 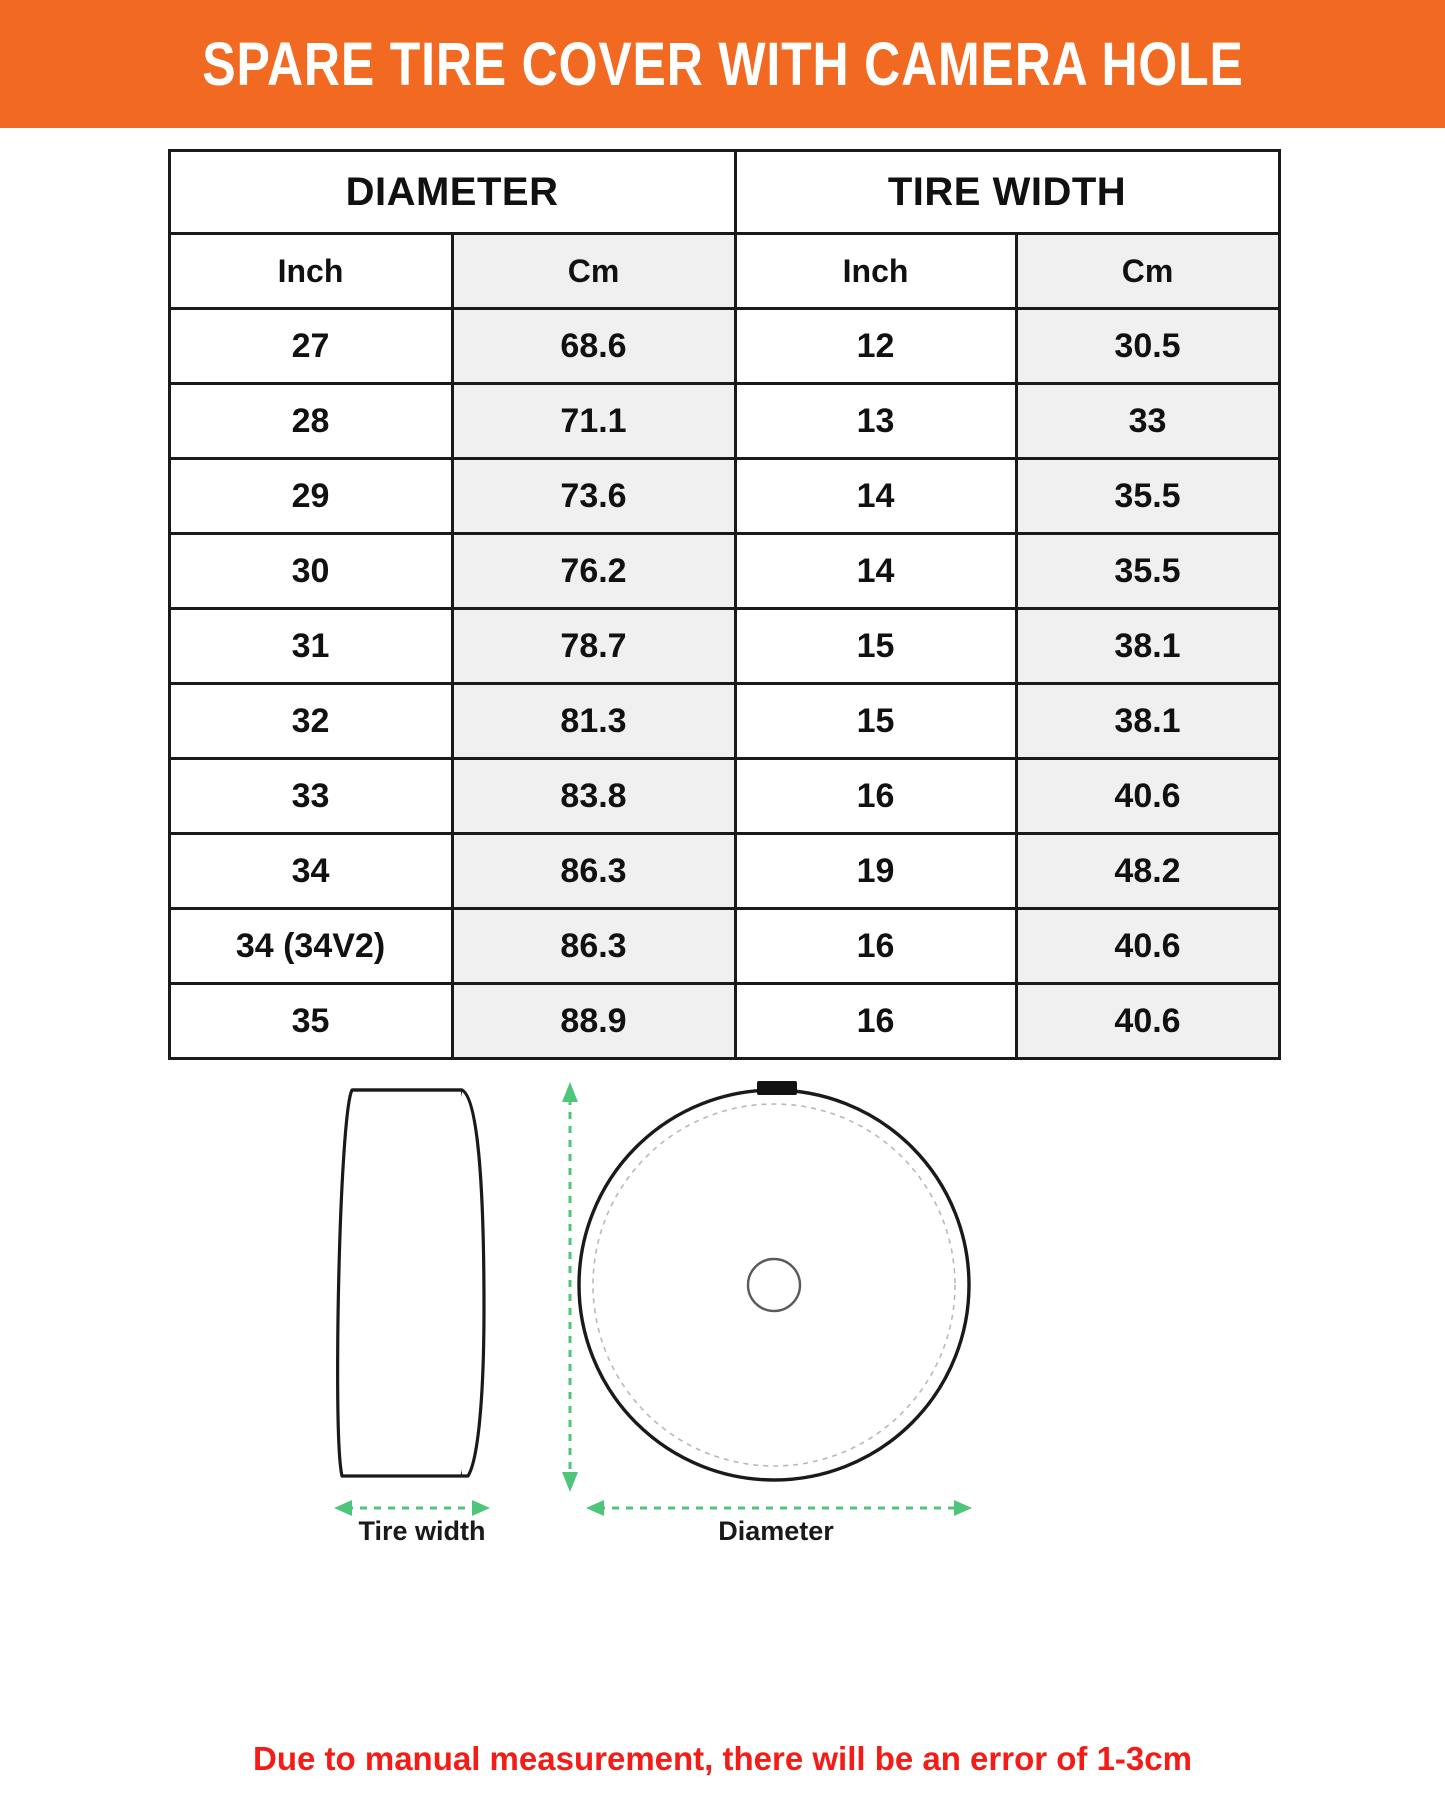 I want to click on tire-cover-inner-dashed-circle, so click(x=774, y=1285).